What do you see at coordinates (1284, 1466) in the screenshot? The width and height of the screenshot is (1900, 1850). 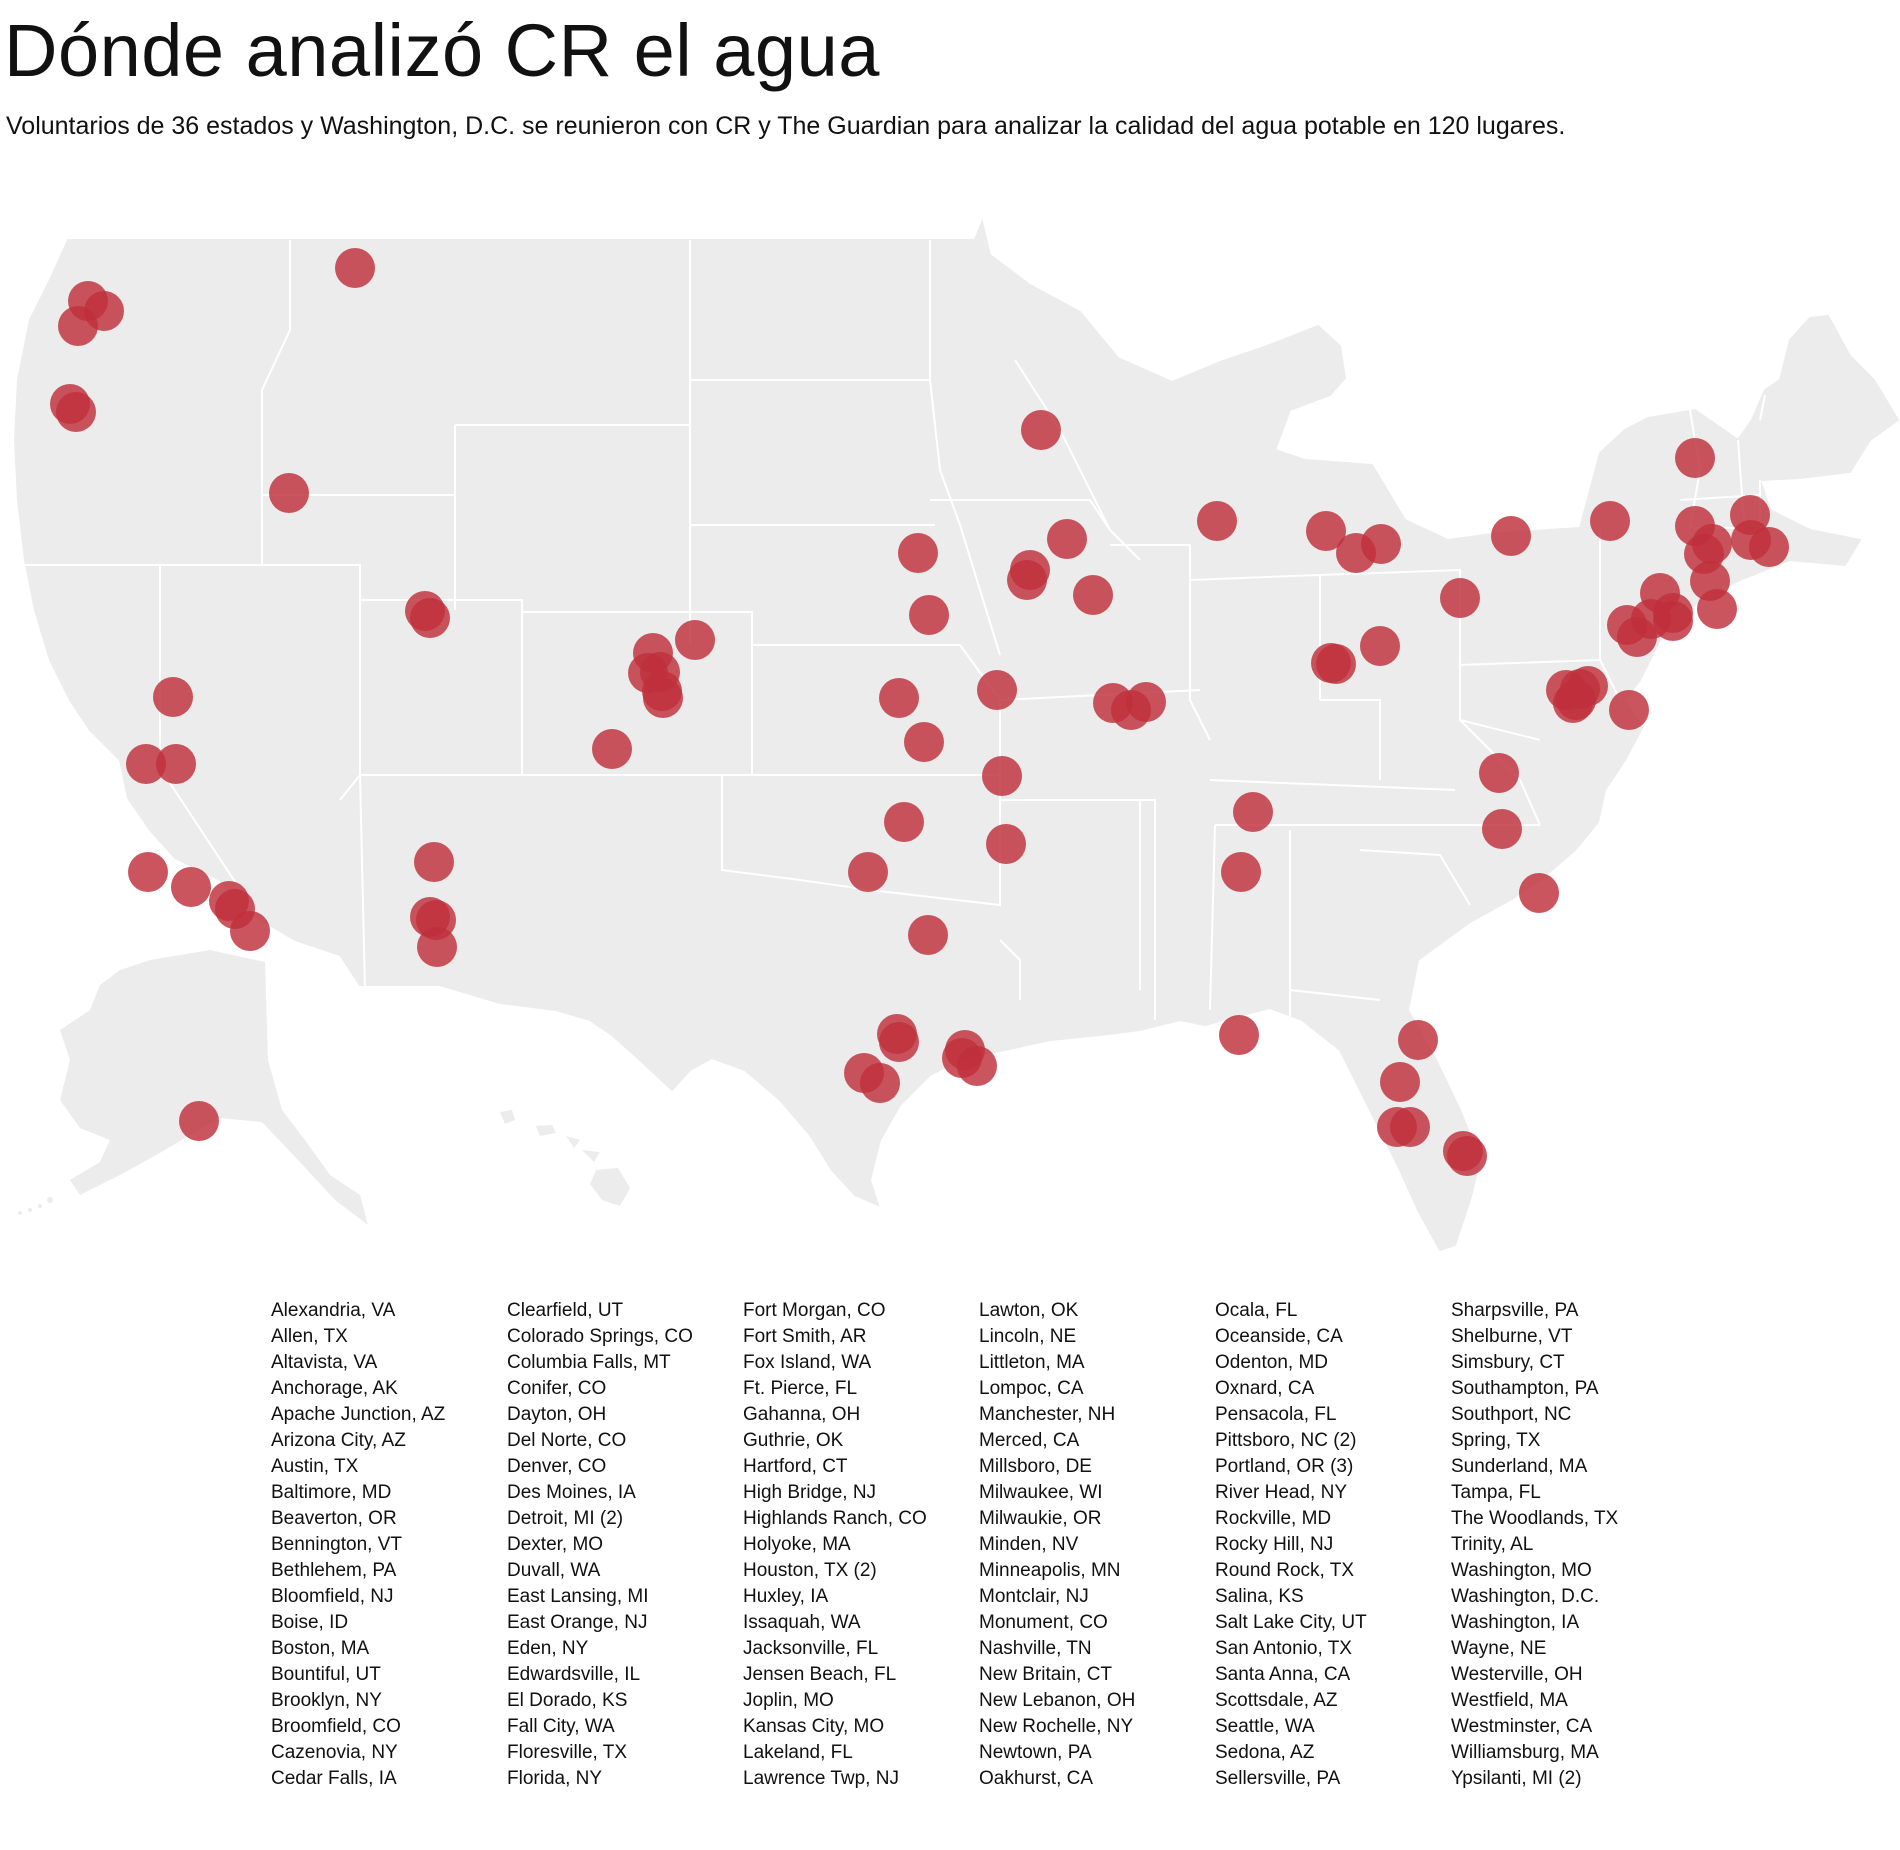 I see `location-item: Portland, OR (3)` at bounding box center [1284, 1466].